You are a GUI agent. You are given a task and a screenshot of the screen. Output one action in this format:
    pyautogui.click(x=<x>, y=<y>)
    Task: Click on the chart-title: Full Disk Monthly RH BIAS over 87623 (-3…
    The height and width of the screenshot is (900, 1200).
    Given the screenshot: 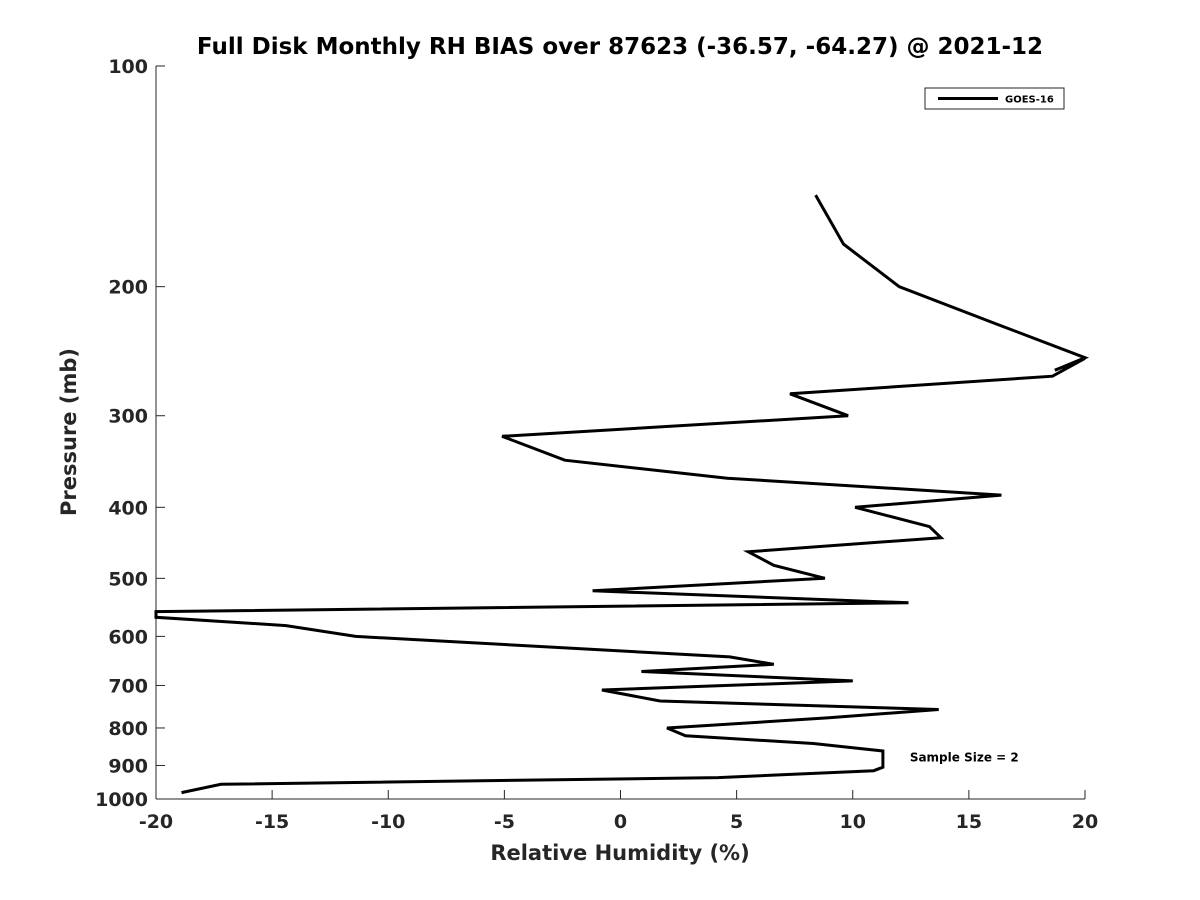 What is the action you would take?
    pyautogui.click(x=620, y=47)
    